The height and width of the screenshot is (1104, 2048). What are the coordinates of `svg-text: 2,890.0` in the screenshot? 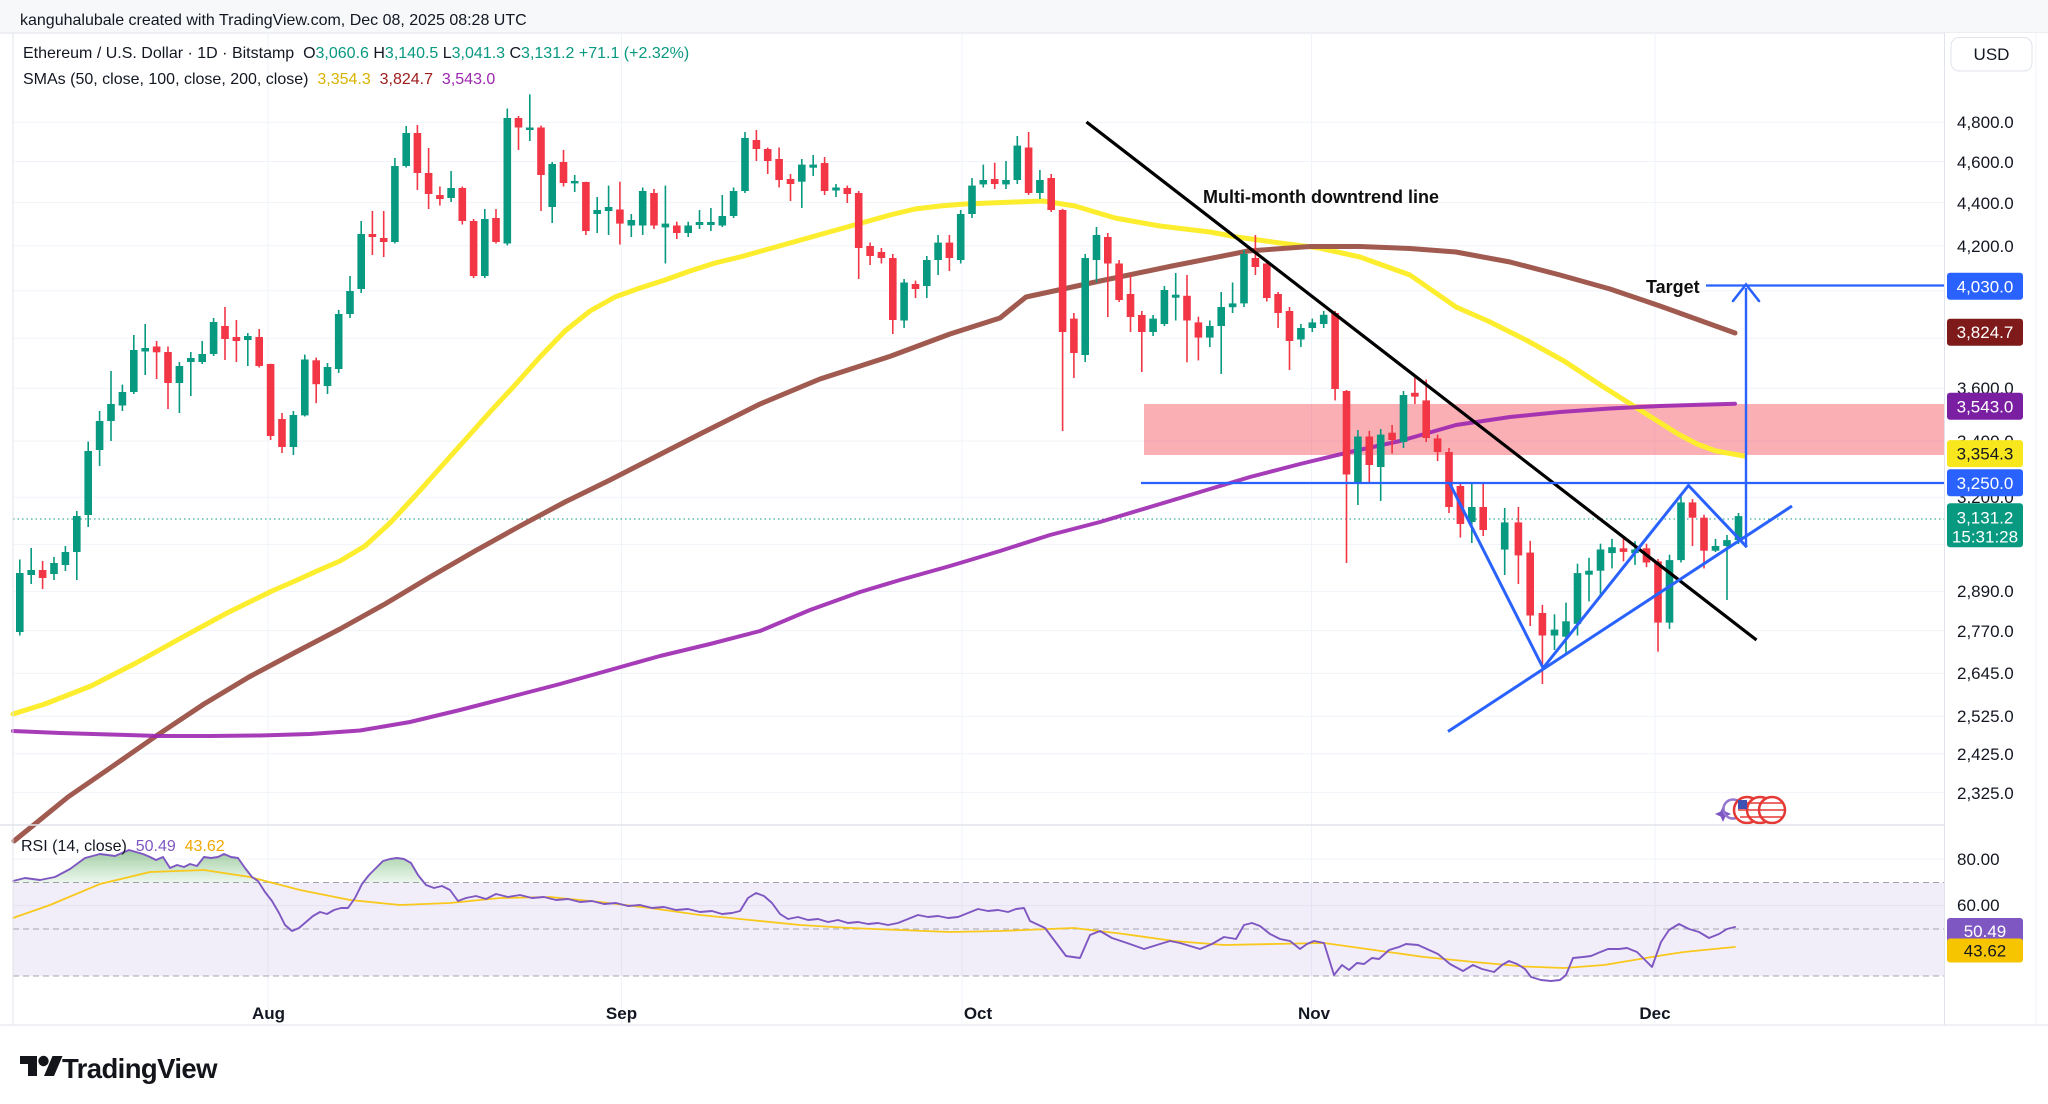 It's located at (1985, 591).